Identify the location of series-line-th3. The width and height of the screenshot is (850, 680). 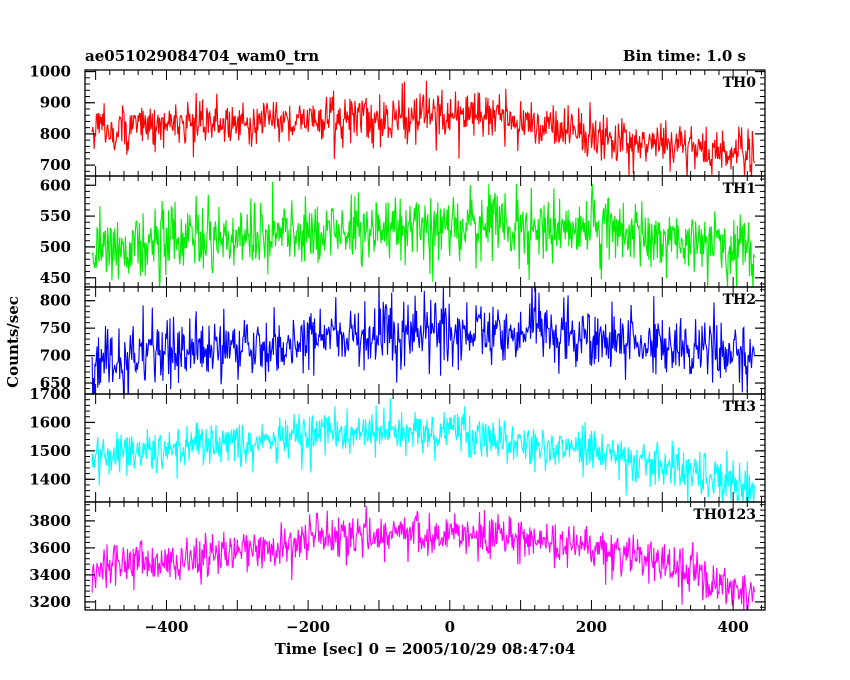
(423, 450).